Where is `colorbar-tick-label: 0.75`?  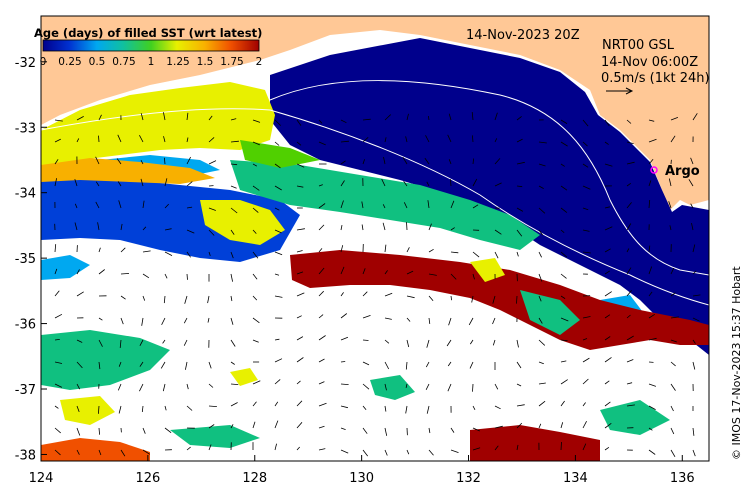 colorbar-tick-label: 0.75 is located at coordinates (123, 62).